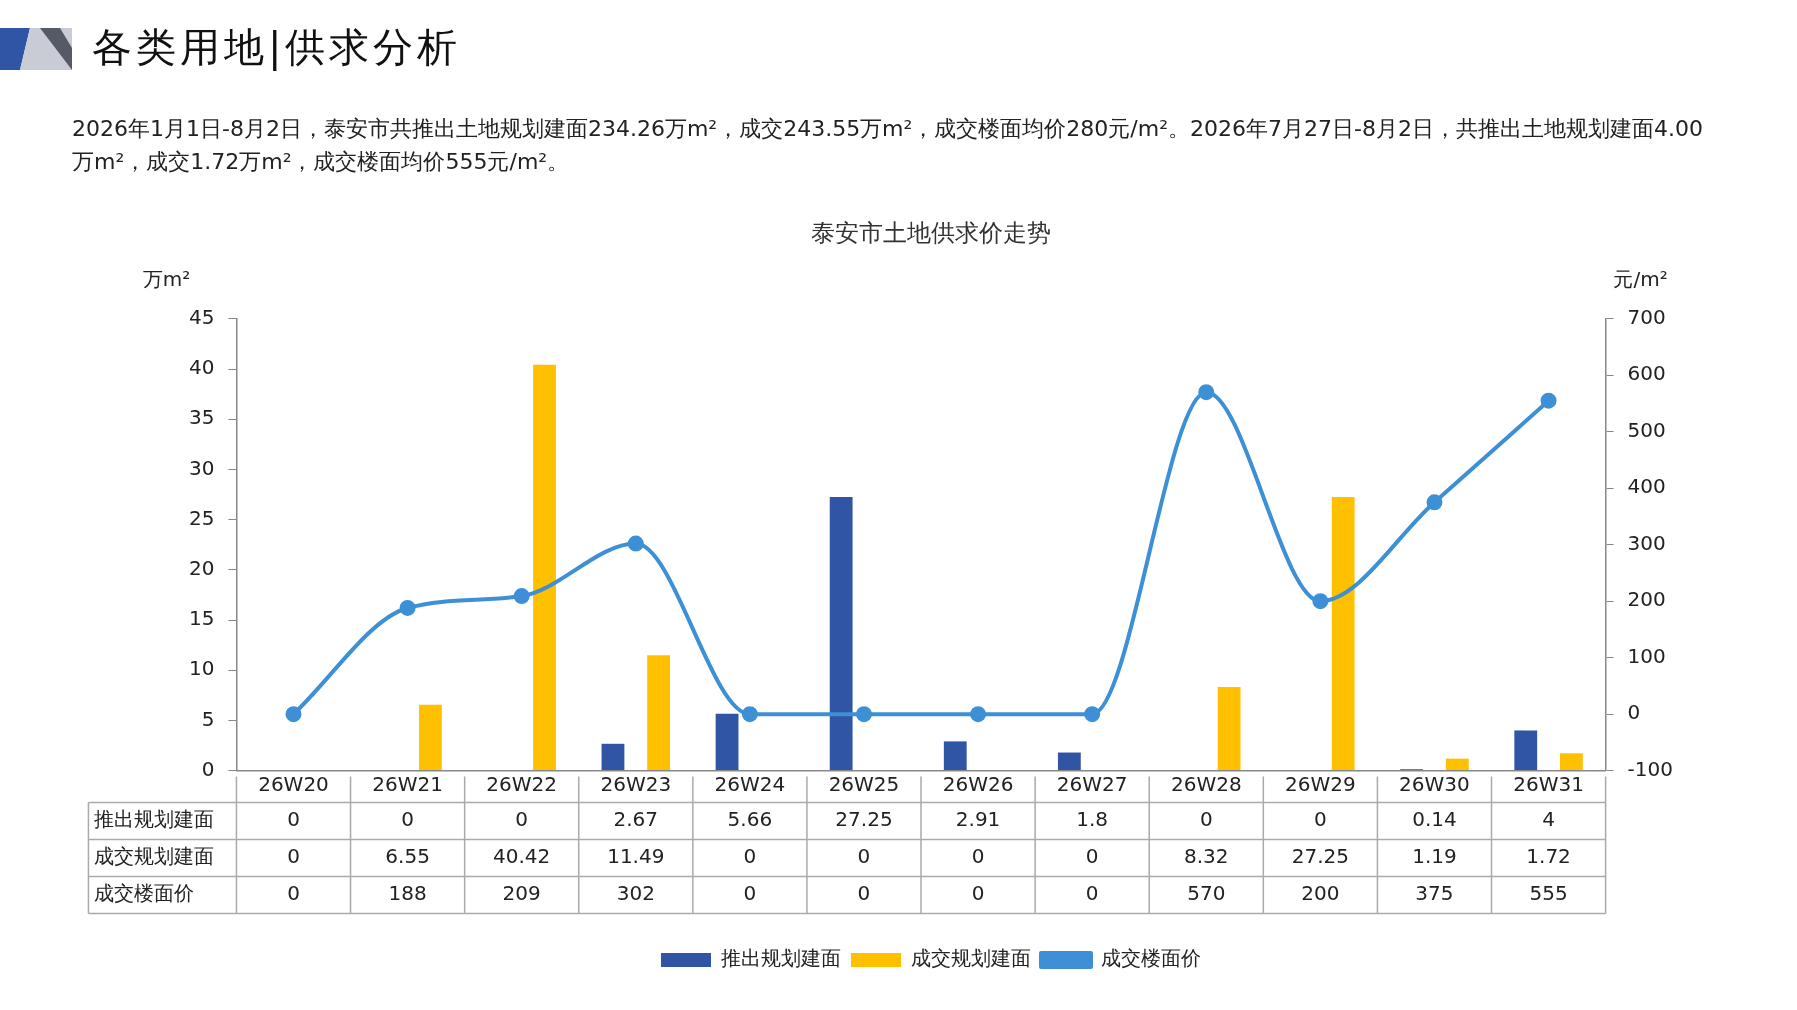 The image size is (1797, 1010). What do you see at coordinates (1646, 373) in the screenshot?
I see `y2-tick-label: 600` at bounding box center [1646, 373].